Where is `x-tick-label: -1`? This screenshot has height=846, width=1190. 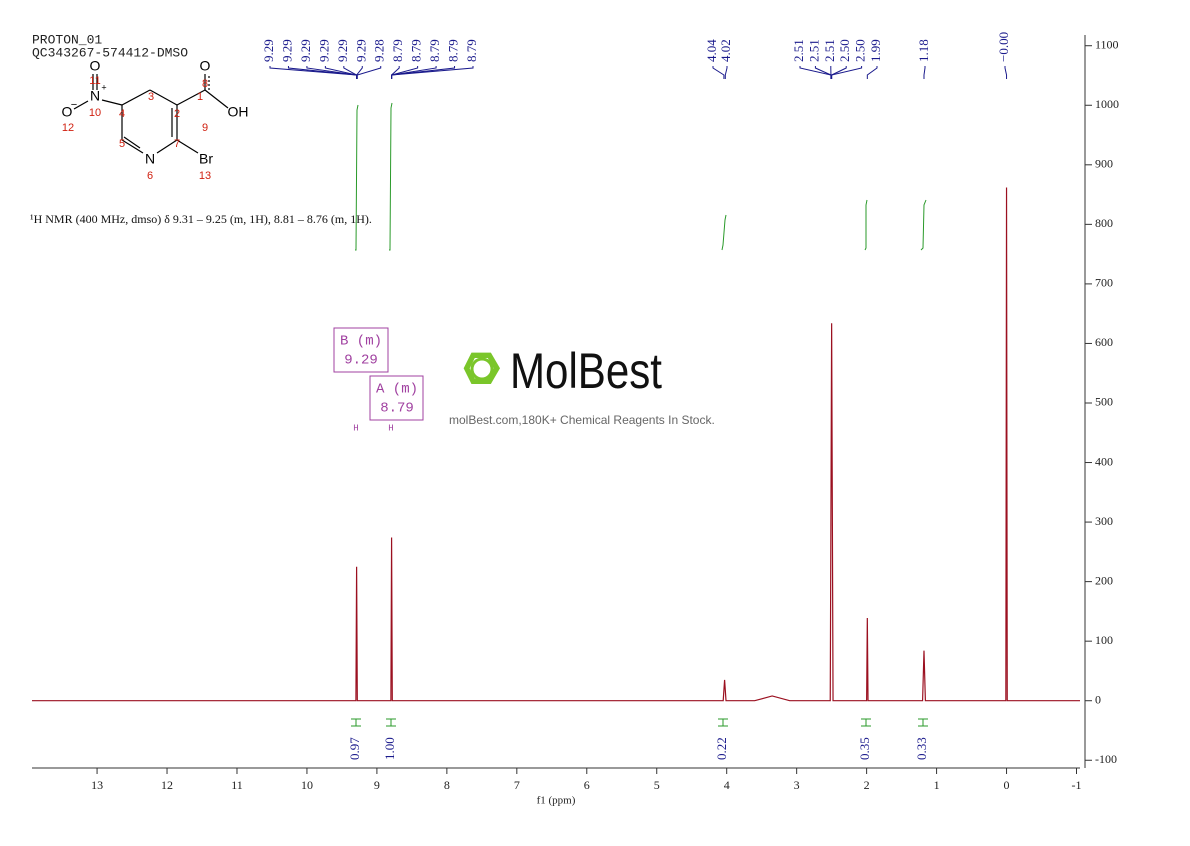 x-tick-label: -1 is located at coordinates (1077, 785).